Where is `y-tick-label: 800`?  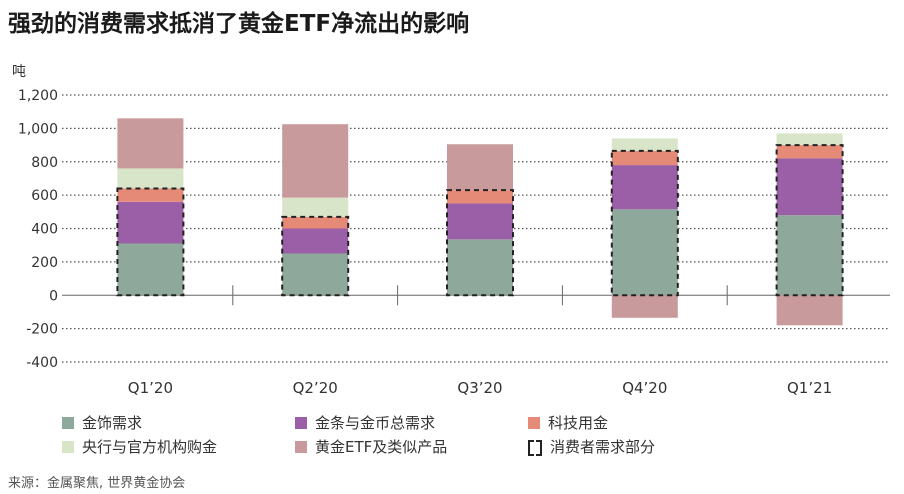
y-tick-label: 800 is located at coordinates (44, 163).